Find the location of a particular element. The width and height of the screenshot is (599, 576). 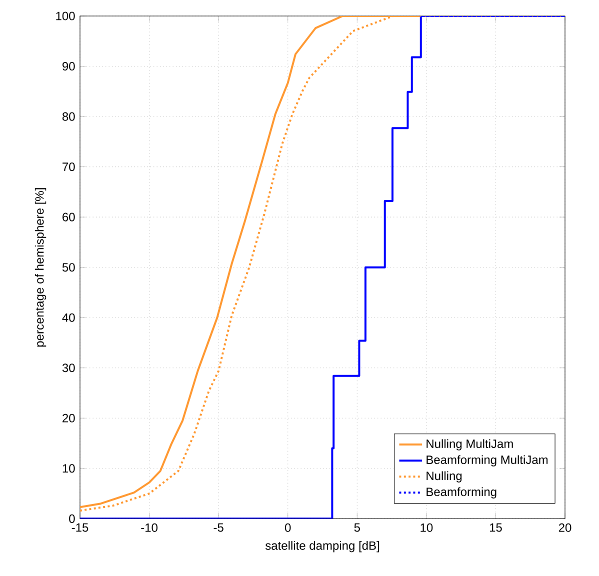

x-tick-label: -15 is located at coordinates (80, 527).